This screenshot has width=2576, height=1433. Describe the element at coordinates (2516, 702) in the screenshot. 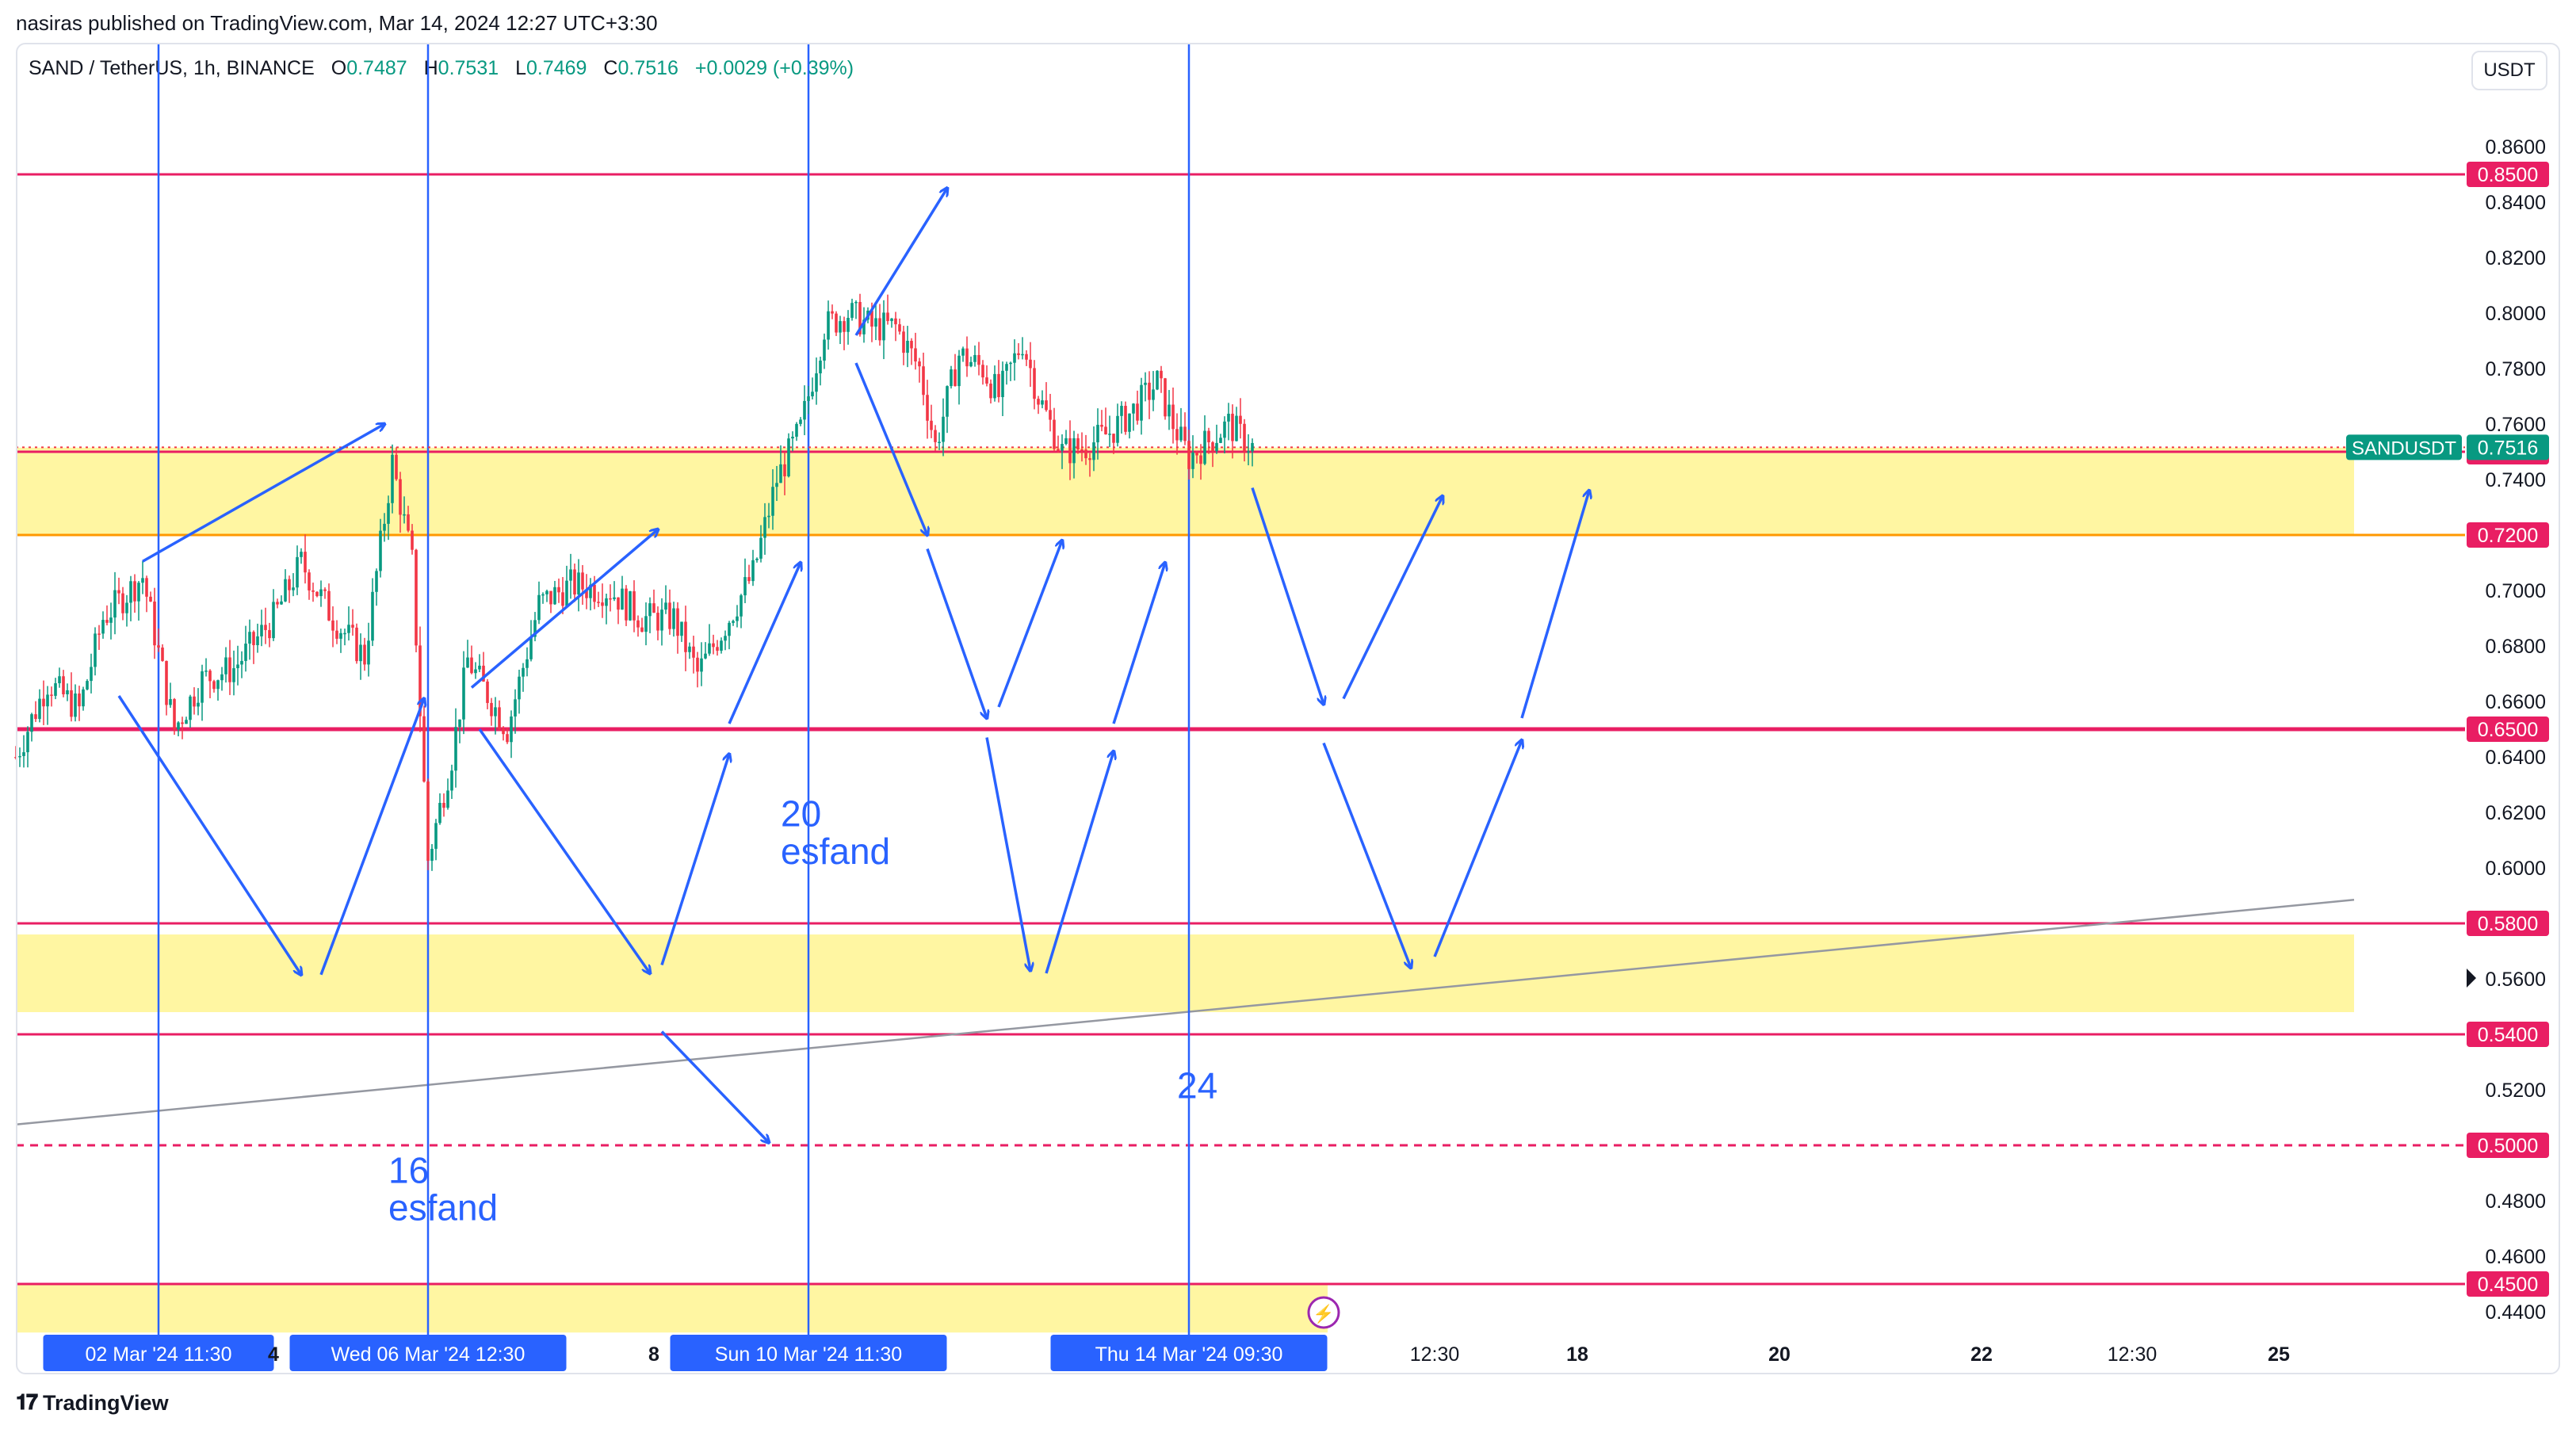

I see `y-tick-label: 0.6600` at that location.